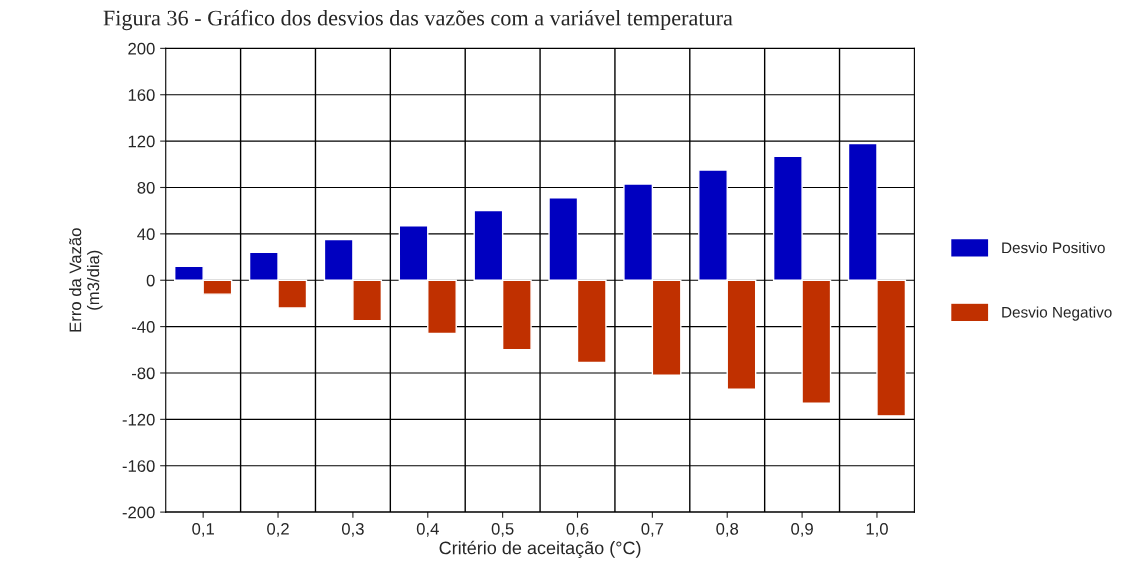  Describe the element at coordinates (146, 234) in the screenshot. I see `y-tick-label: 40` at that location.